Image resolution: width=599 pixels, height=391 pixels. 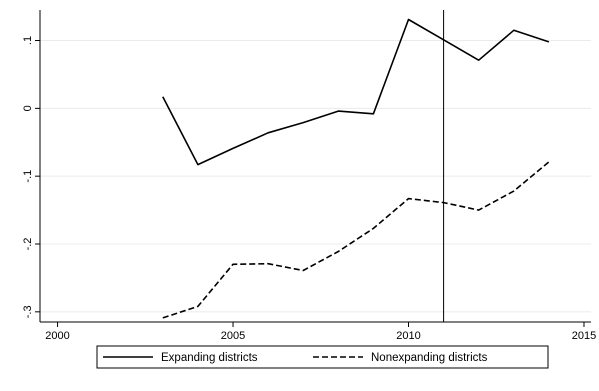 What do you see at coordinates (57, 336) in the screenshot?
I see `x-tick-label: 2000` at bounding box center [57, 336].